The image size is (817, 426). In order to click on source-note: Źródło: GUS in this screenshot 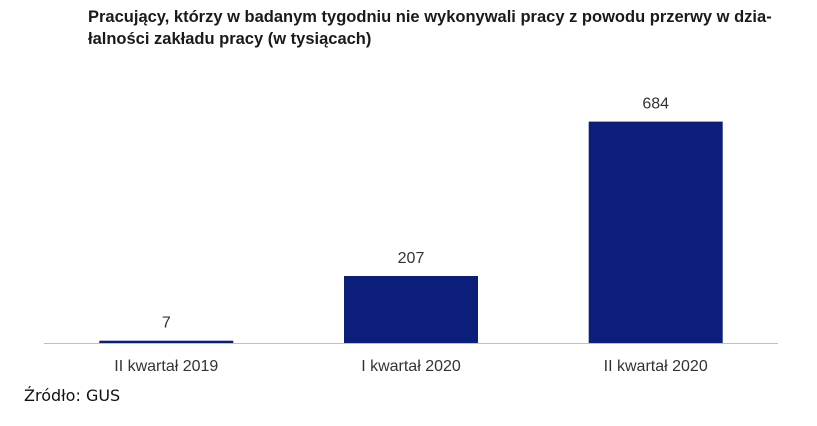, I will do `click(72, 395)`.